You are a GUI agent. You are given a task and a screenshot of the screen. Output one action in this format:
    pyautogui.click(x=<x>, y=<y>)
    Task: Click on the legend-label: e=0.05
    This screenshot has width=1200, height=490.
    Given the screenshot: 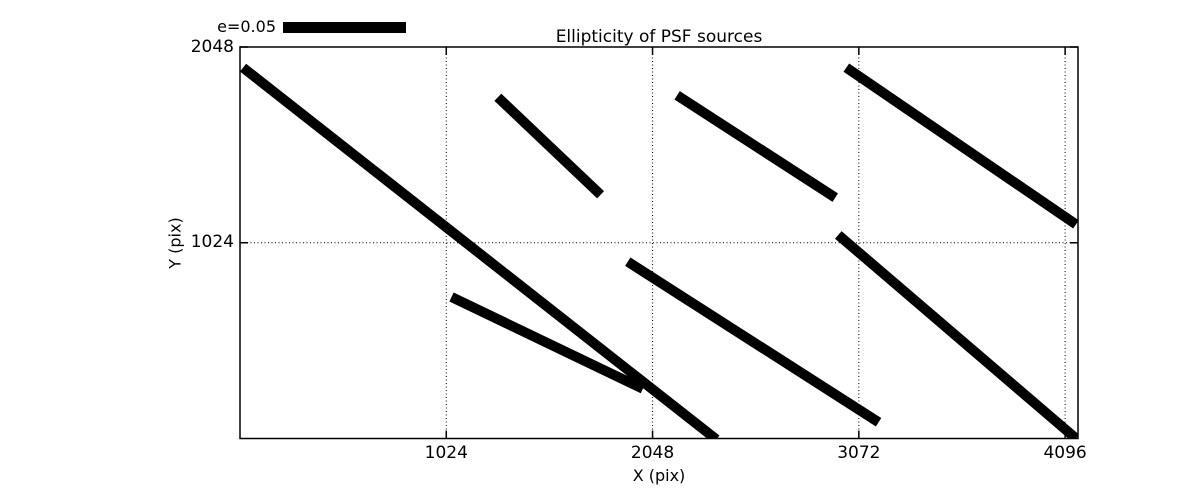 What is the action you would take?
    pyautogui.click(x=246, y=26)
    